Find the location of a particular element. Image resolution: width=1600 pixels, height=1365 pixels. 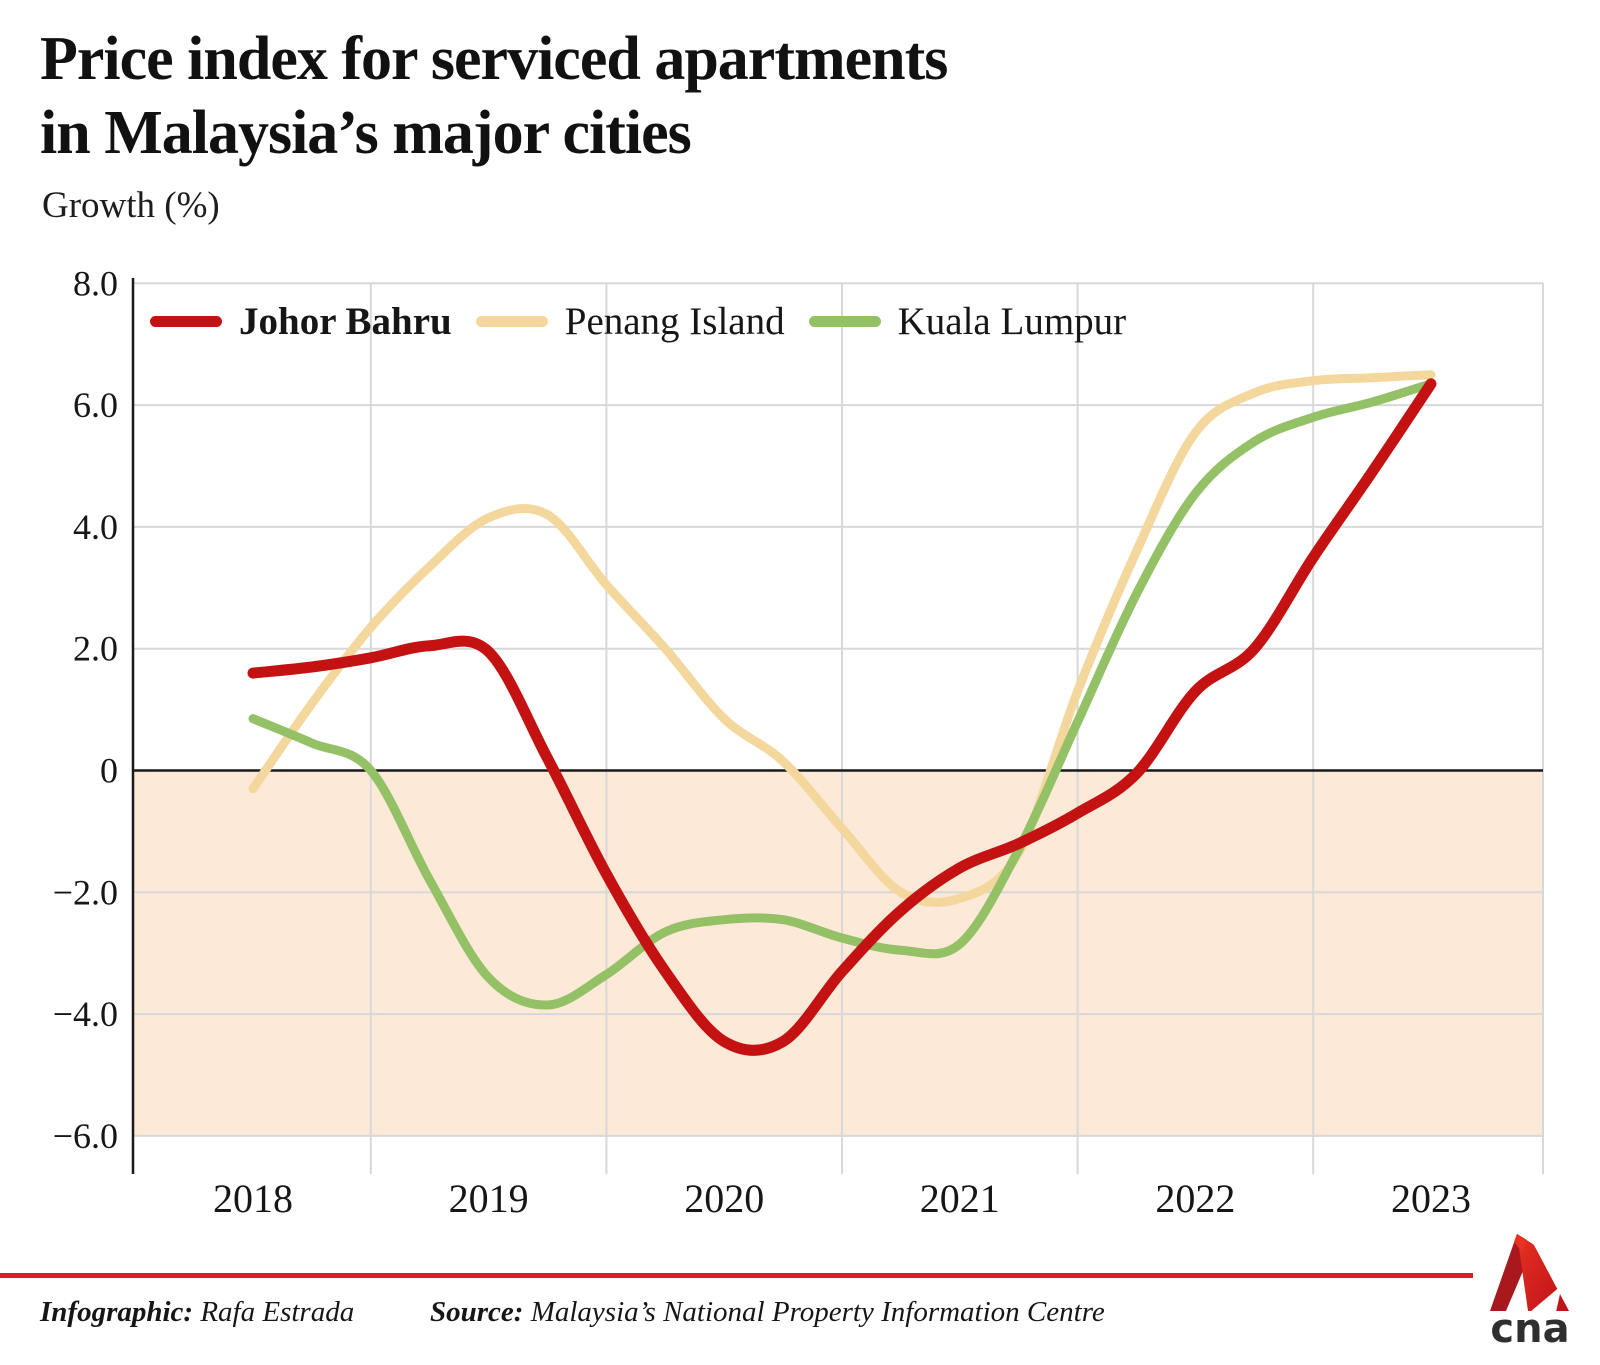

kuala-lumpur-line-swatch is located at coordinates (844, 321).